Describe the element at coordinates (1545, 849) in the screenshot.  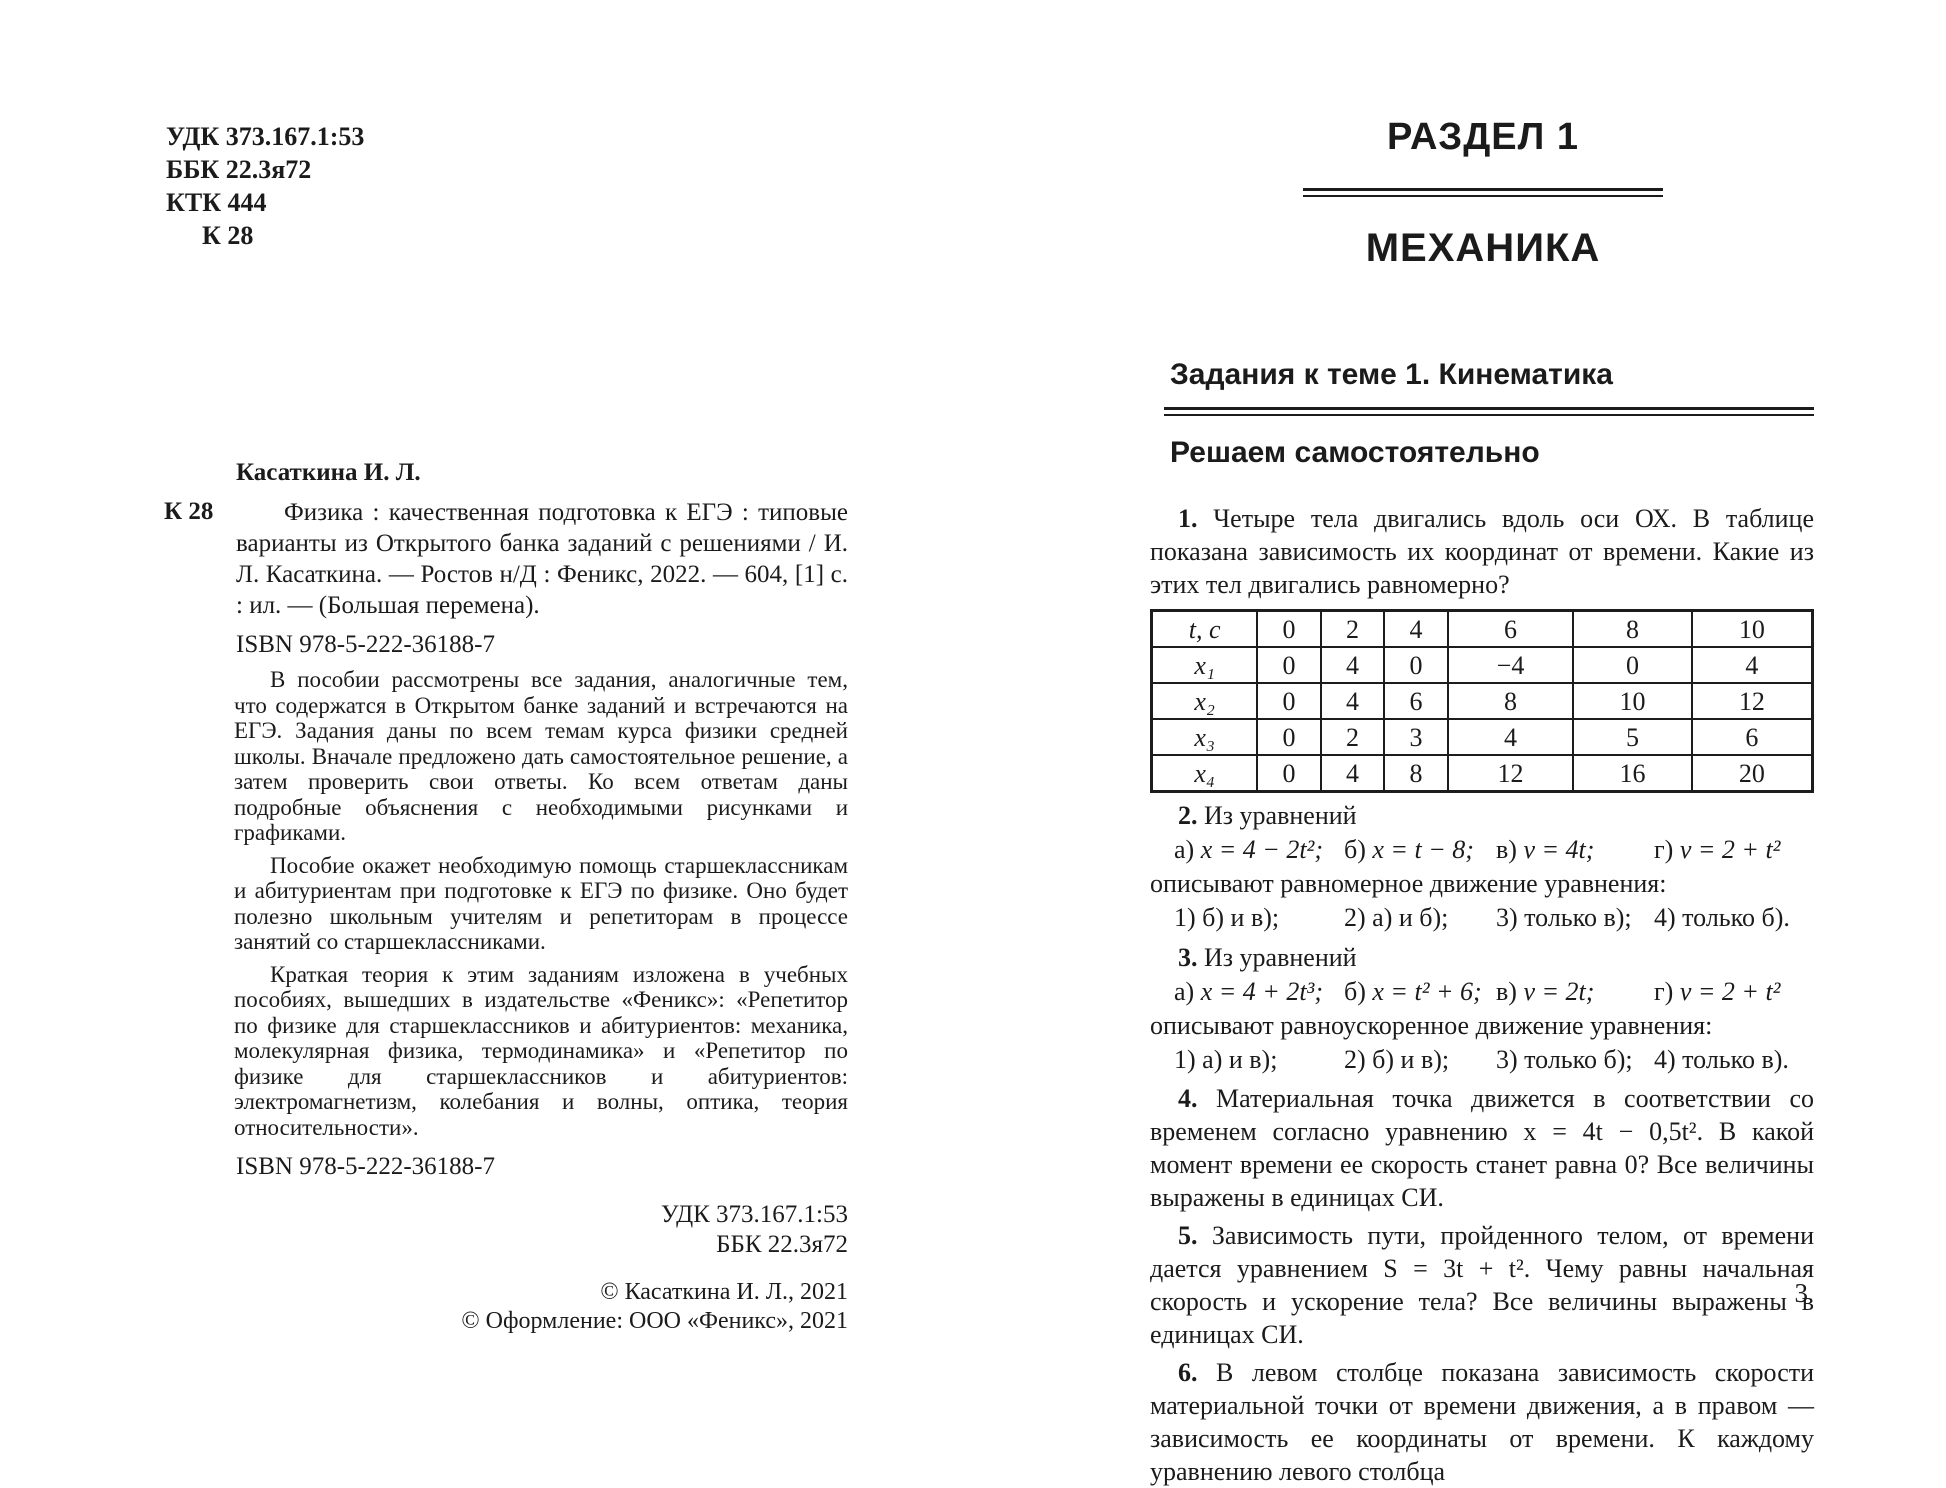
I see `equation: в) v = 4t;` at that location.